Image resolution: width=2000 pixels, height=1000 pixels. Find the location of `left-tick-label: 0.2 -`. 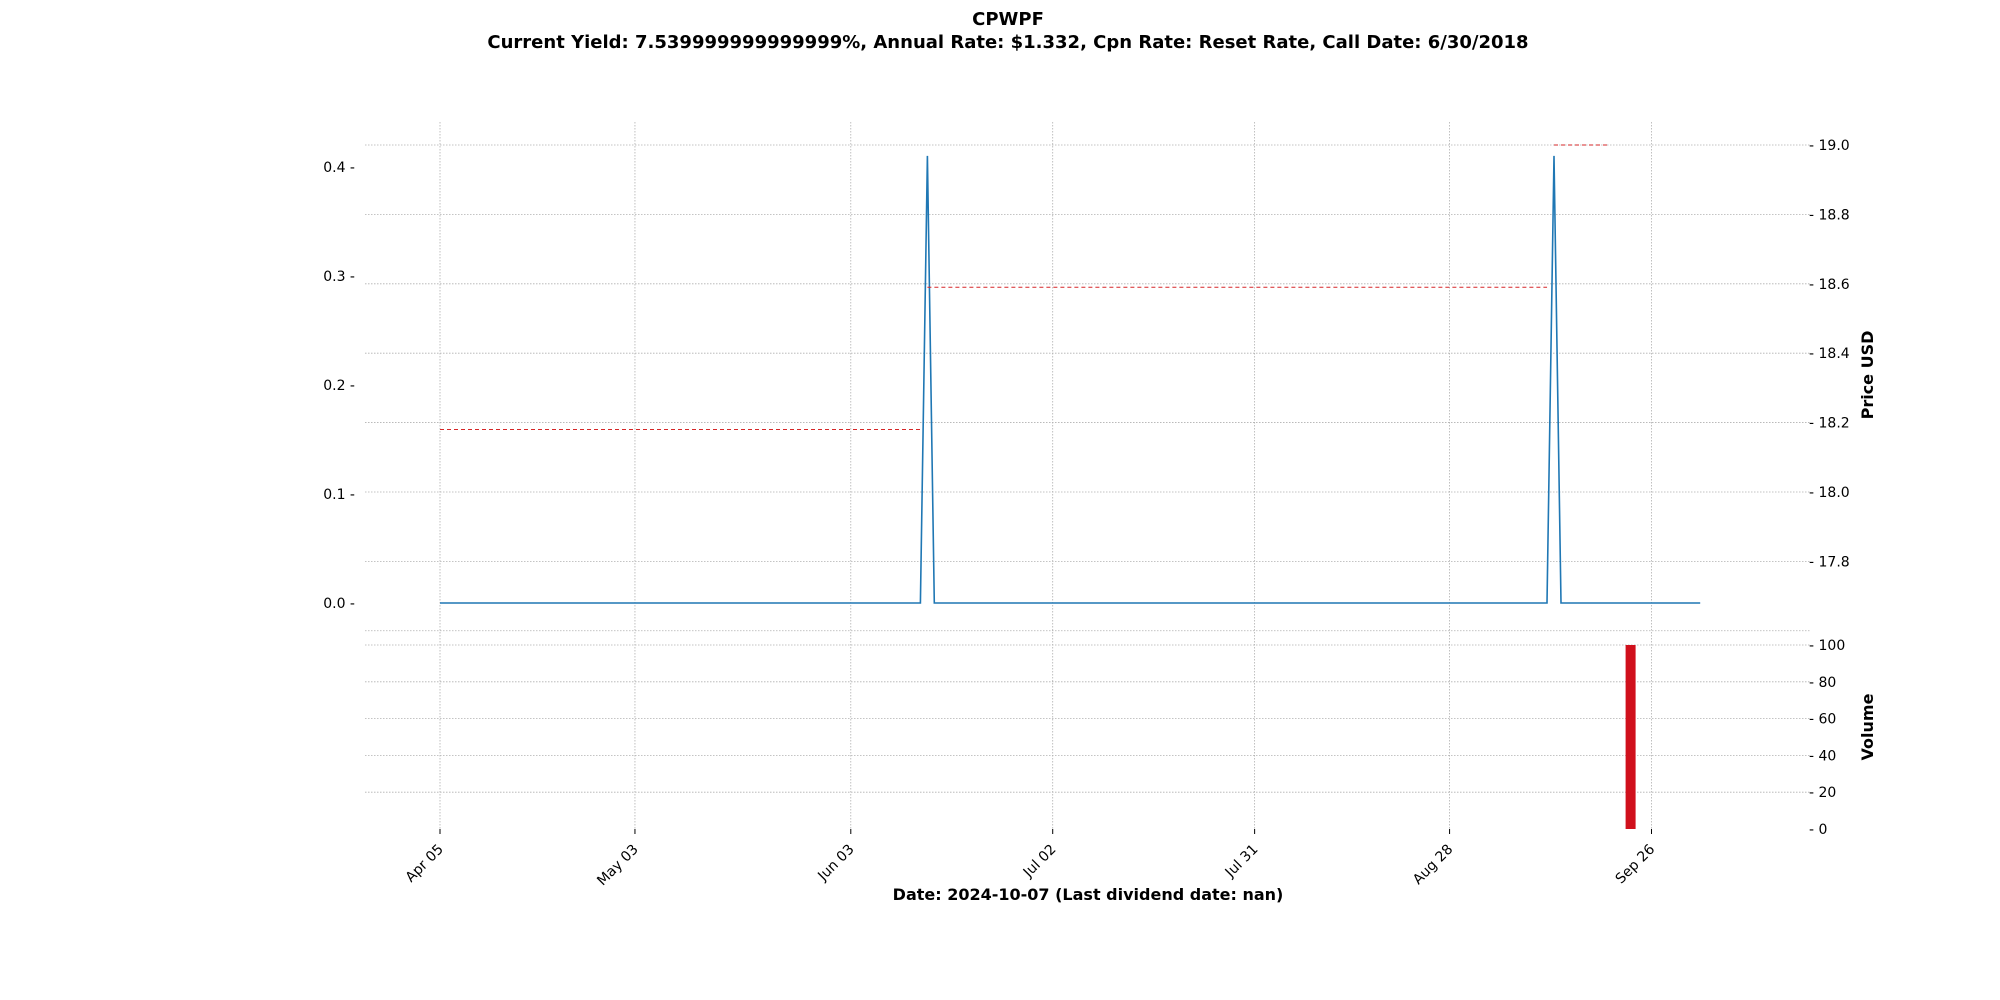

left-tick-label: 0.2 - is located at coordinates (339, 386).